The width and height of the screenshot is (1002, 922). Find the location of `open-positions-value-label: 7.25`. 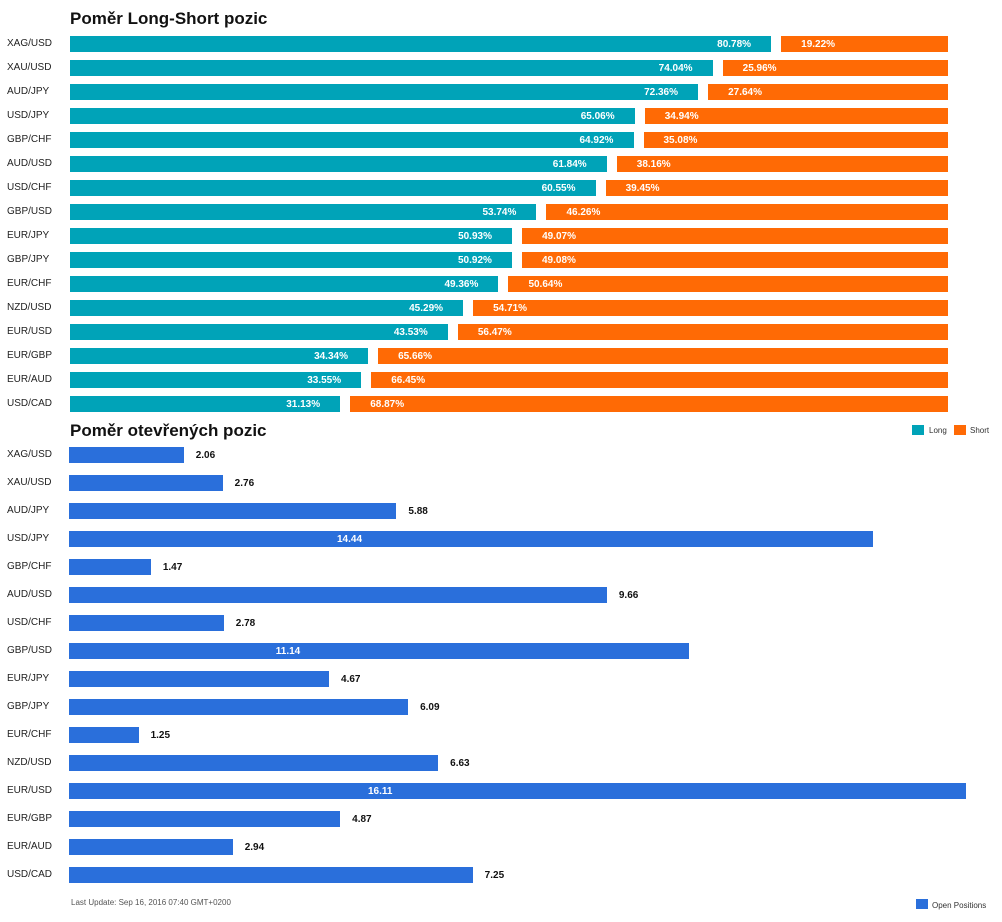

open-positions-value-label: 7.25 is located at coordinates (494, 875).